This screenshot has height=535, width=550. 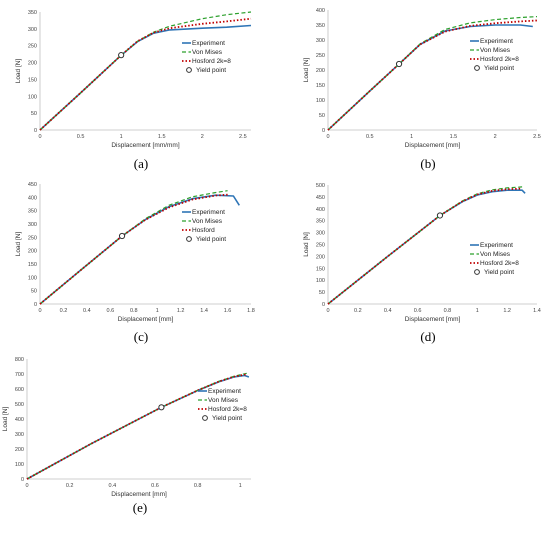 I want to click on x-tick-label: 1.6, so click(x=228, y=311).